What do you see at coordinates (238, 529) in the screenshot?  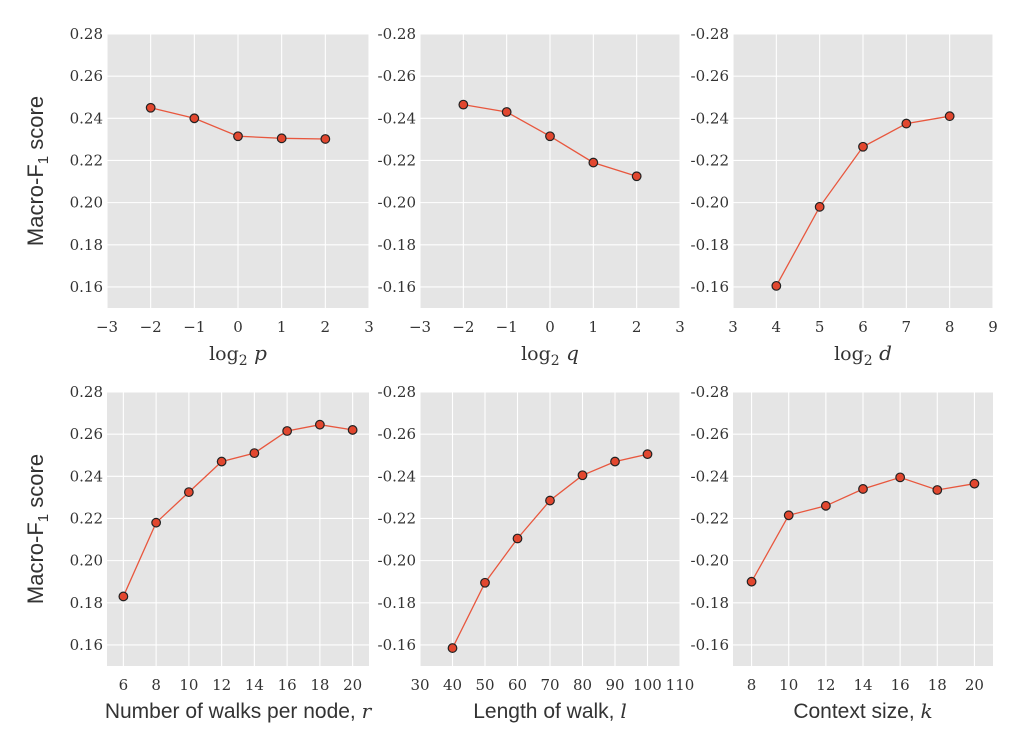 I see `plot-area` at bounding box center [238, 529].